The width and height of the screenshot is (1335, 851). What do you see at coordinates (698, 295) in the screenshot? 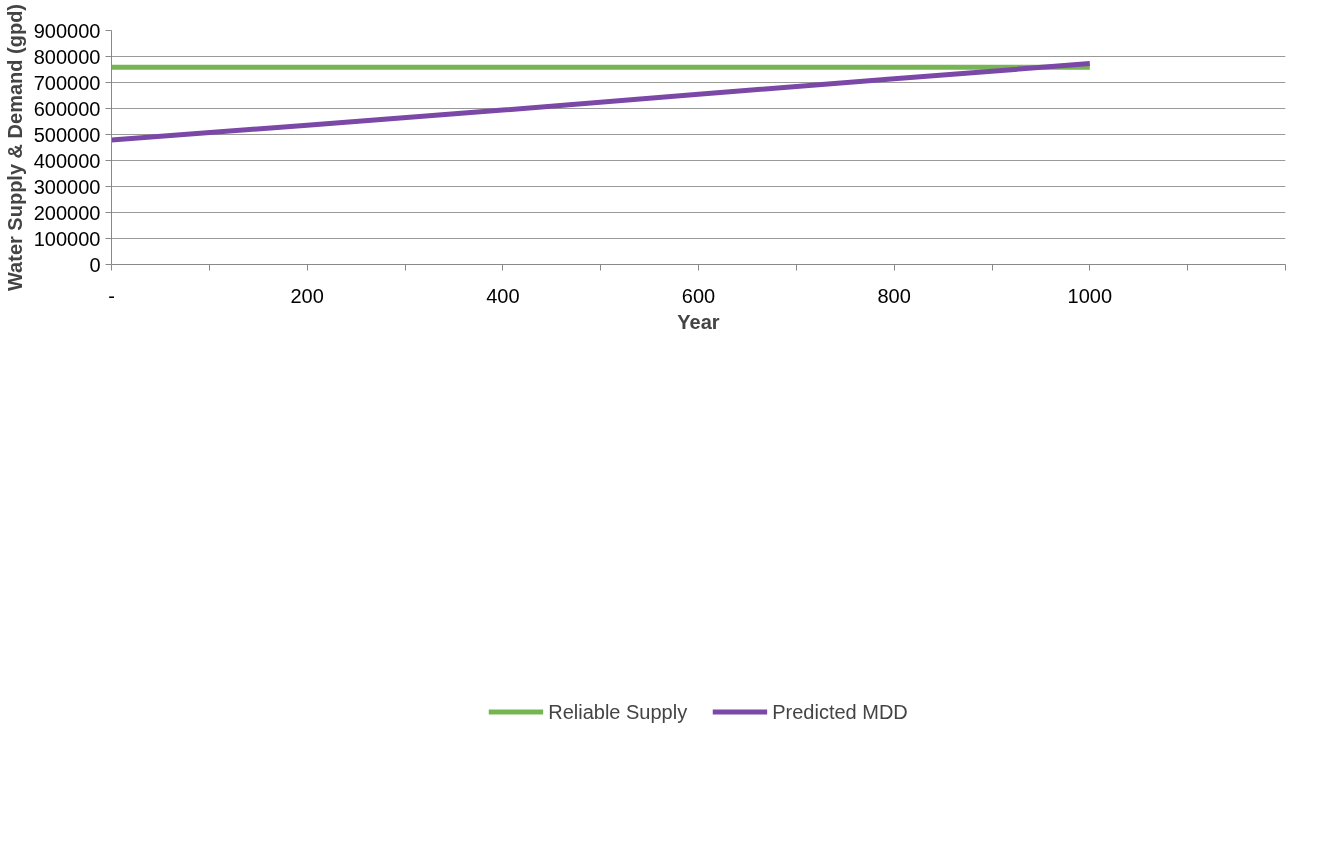
I see `x-tick-label: 600` at bounding box center [698, 295].